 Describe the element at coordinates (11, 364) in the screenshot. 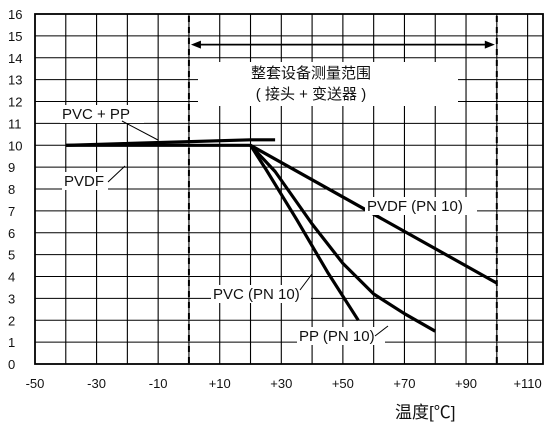

I see `y-tick-label: 0` at that location.